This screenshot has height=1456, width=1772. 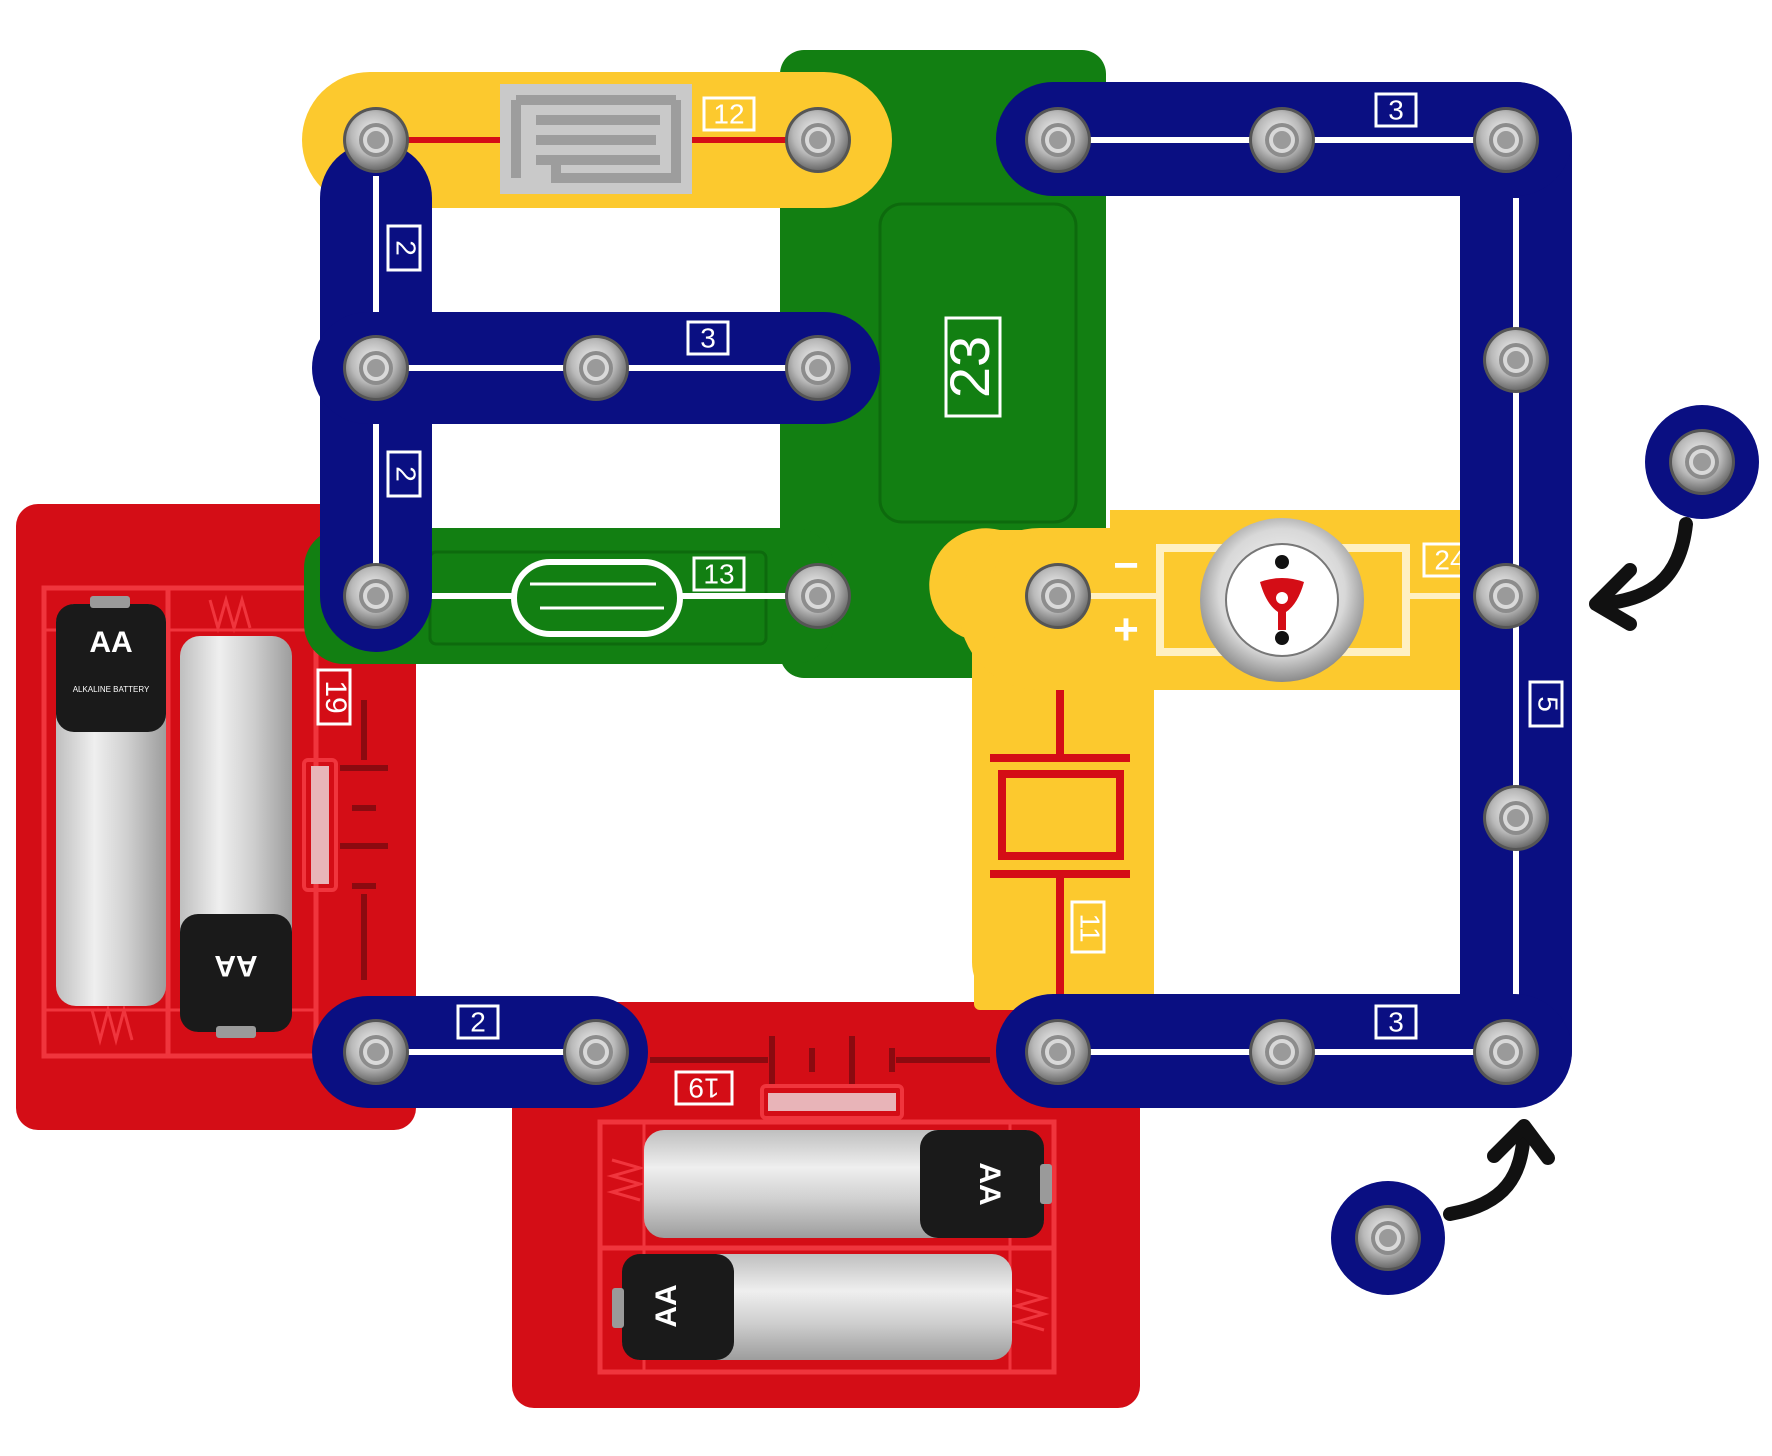 What do you see at coordinates (1126, 565) in the screenshot?
I see `motor-minus-sign: −` at bounding box center [1126, 565].